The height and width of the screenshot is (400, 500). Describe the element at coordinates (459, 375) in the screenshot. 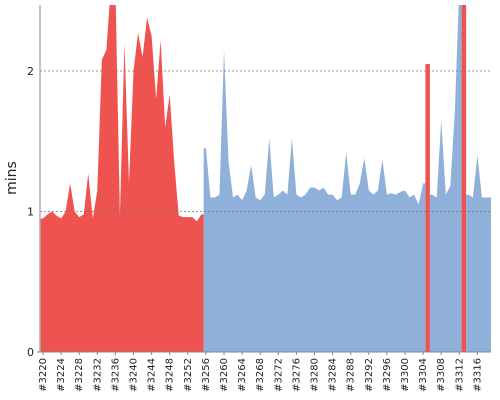

I see `x-tick-label: #3312` at that location.